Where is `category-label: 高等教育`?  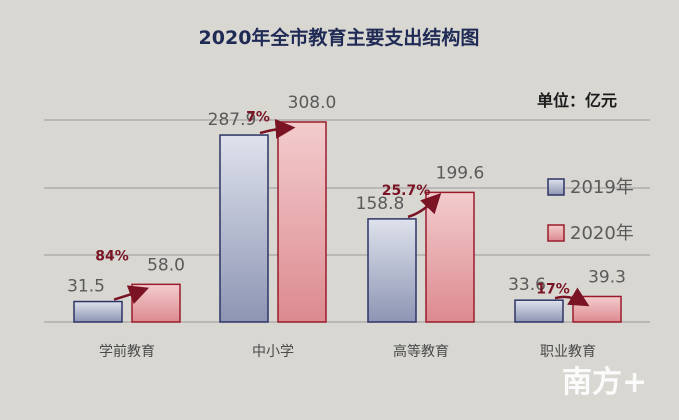
category-label: 高等教育 is located at coordinates (421, 351).